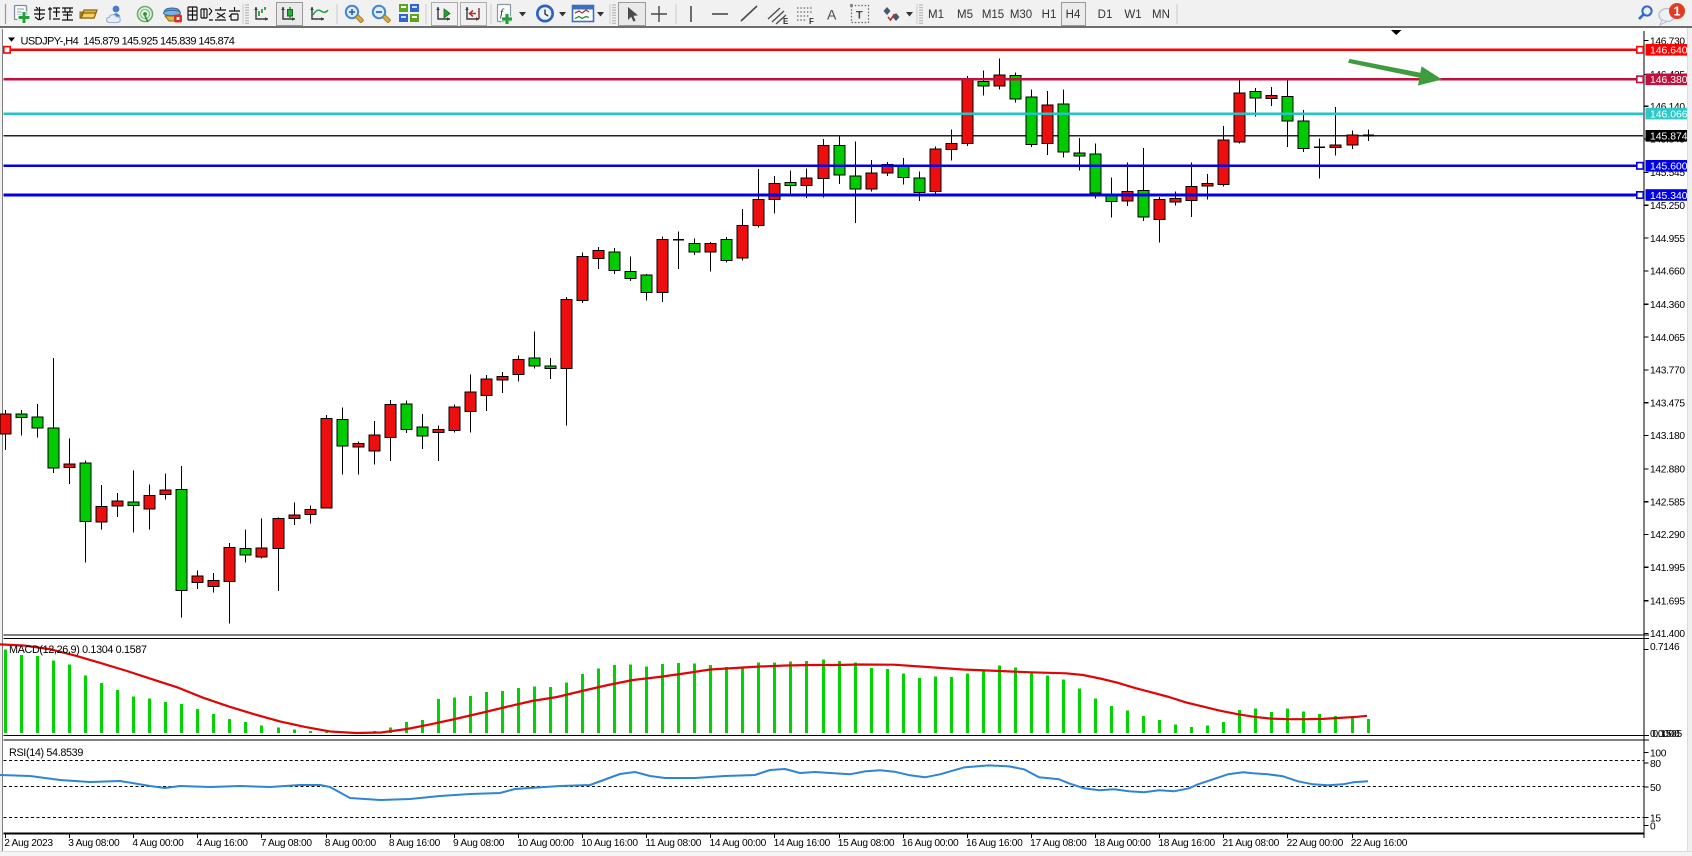  Describe the element at coordinates (1667, 239) in the screenshot. I see `svg-text: 144.955` at that location.